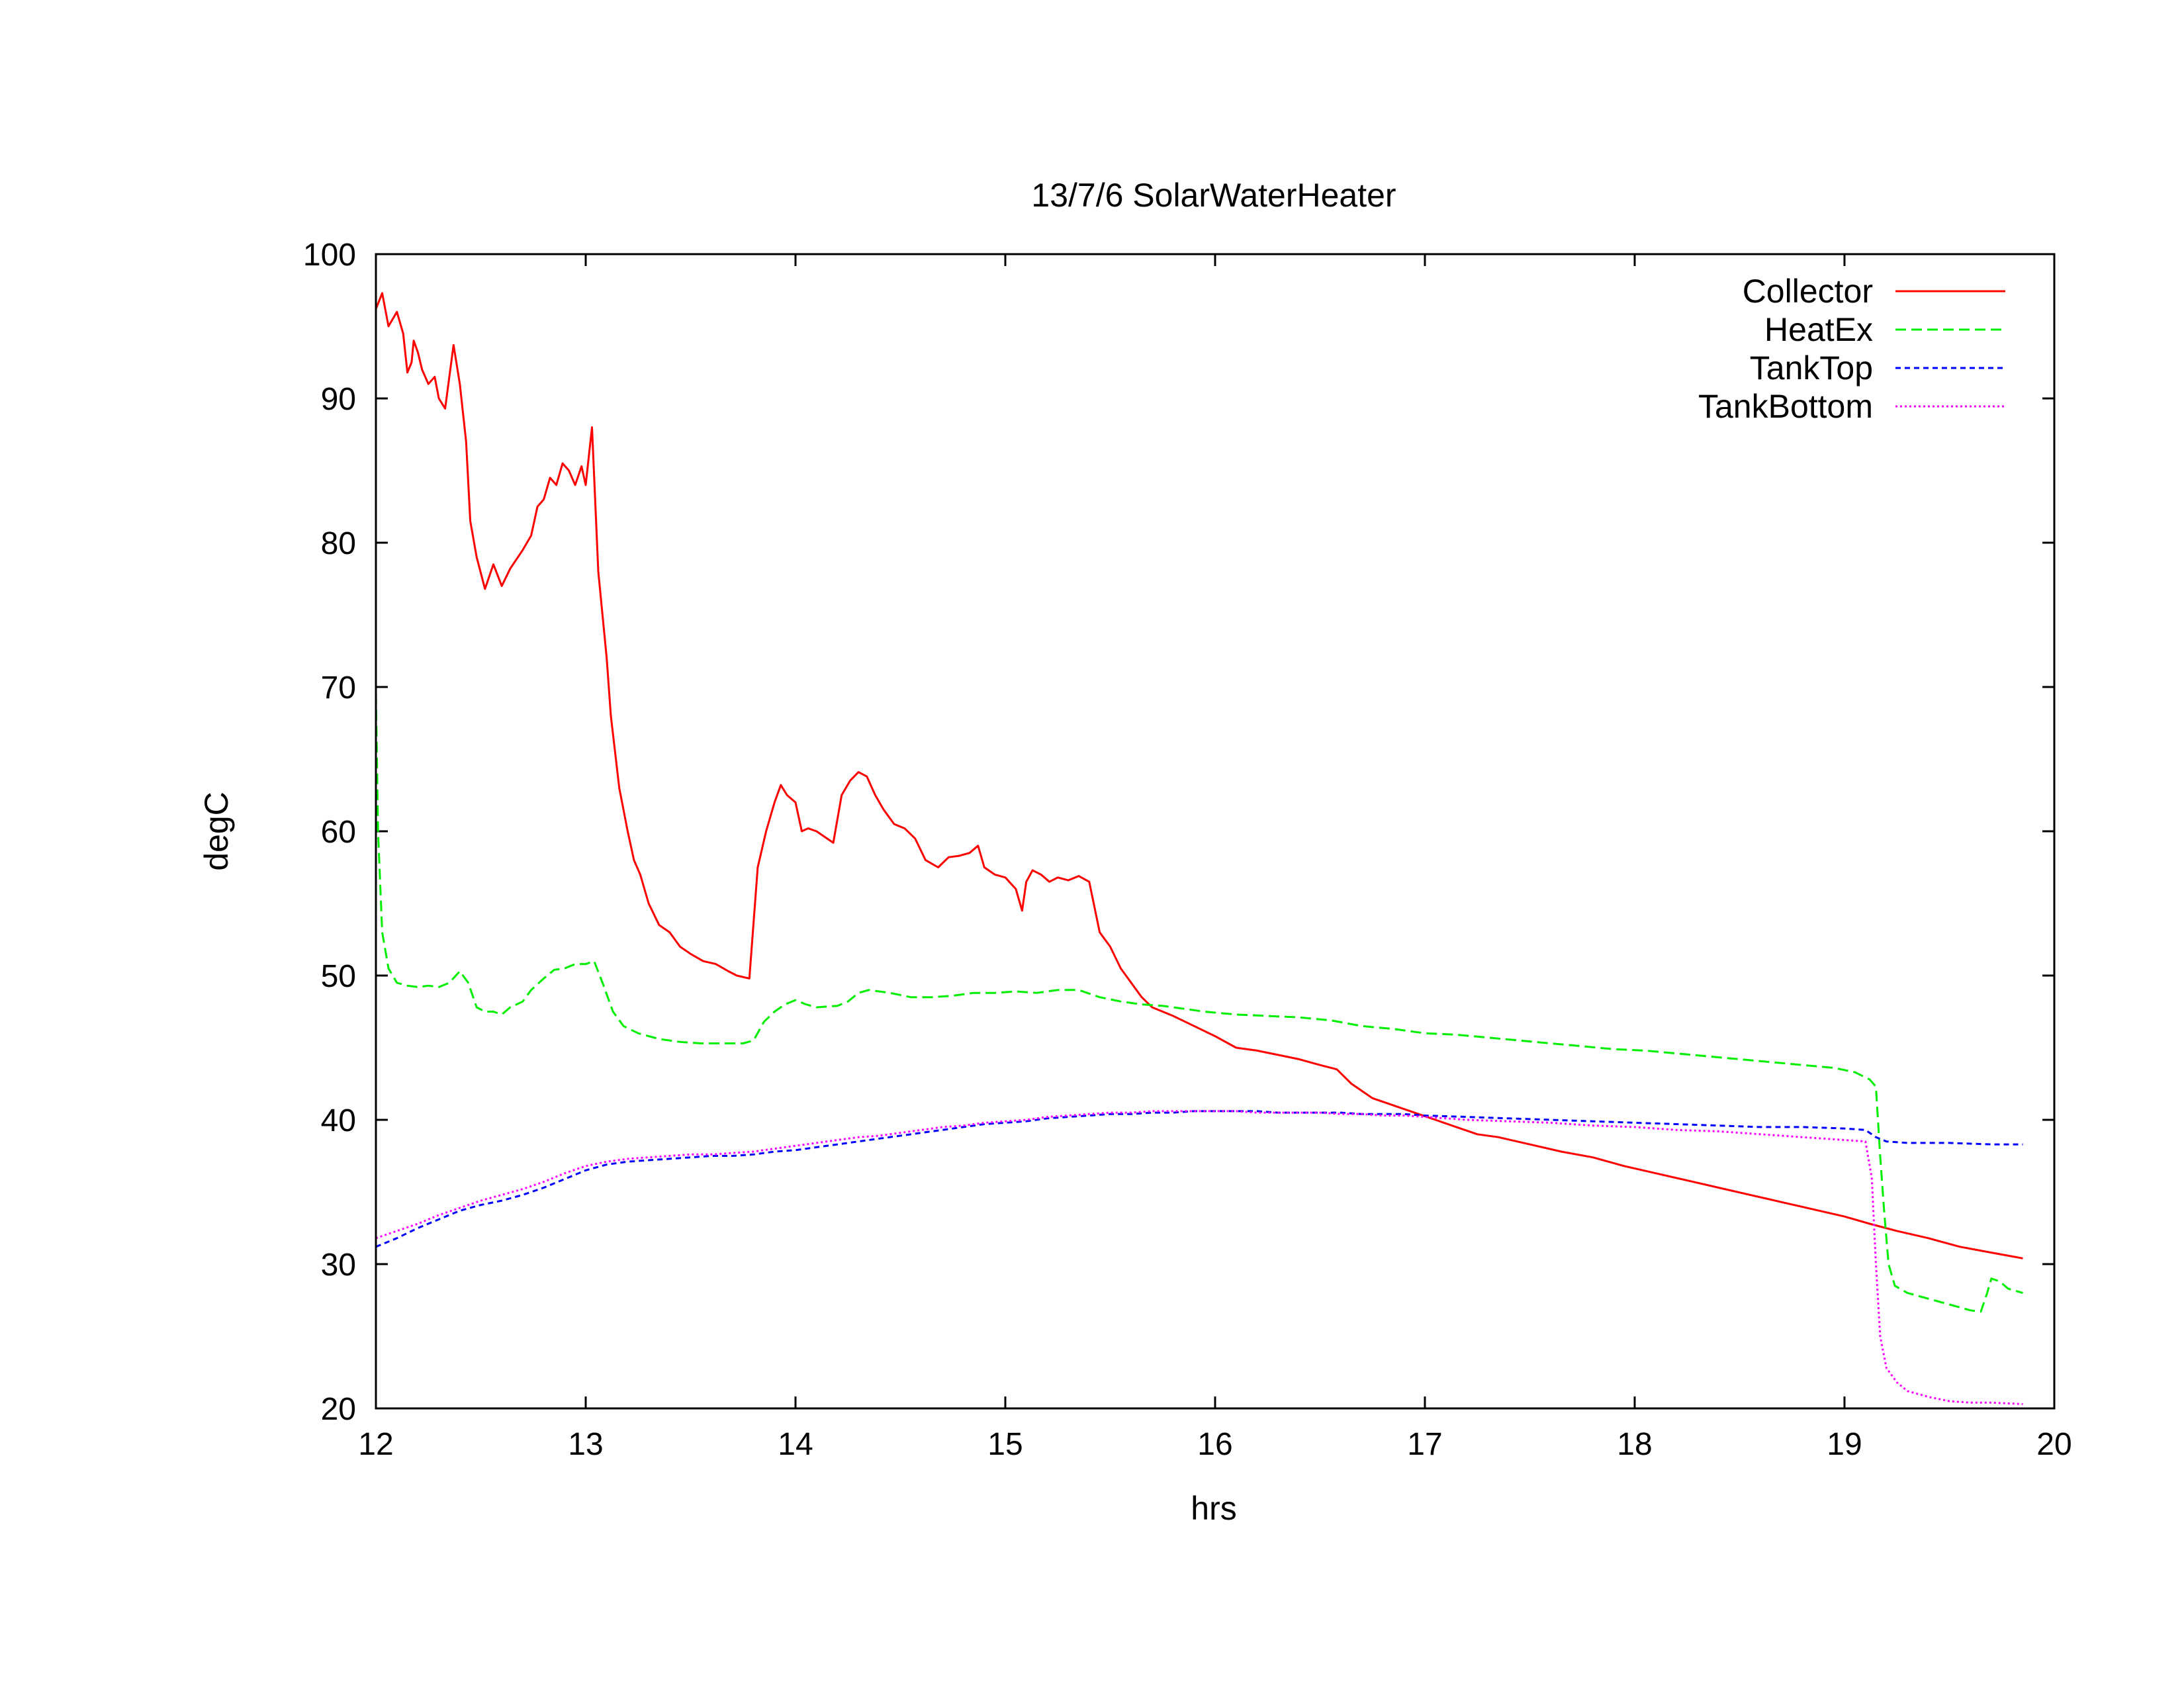 The width and height of the screenshot is (2184, 1691). I want to click on series-line-tankbottom, so click(1199, 1257).